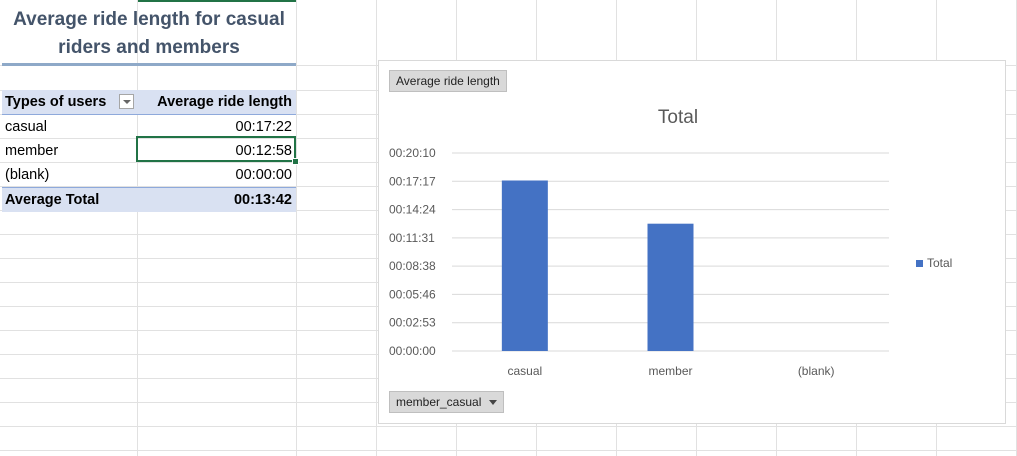 The image size is (1017, 456). What do you see at coordinates (524, 265) in the screenshot?
I see `bar-casual` at bounding box center [524, 265].